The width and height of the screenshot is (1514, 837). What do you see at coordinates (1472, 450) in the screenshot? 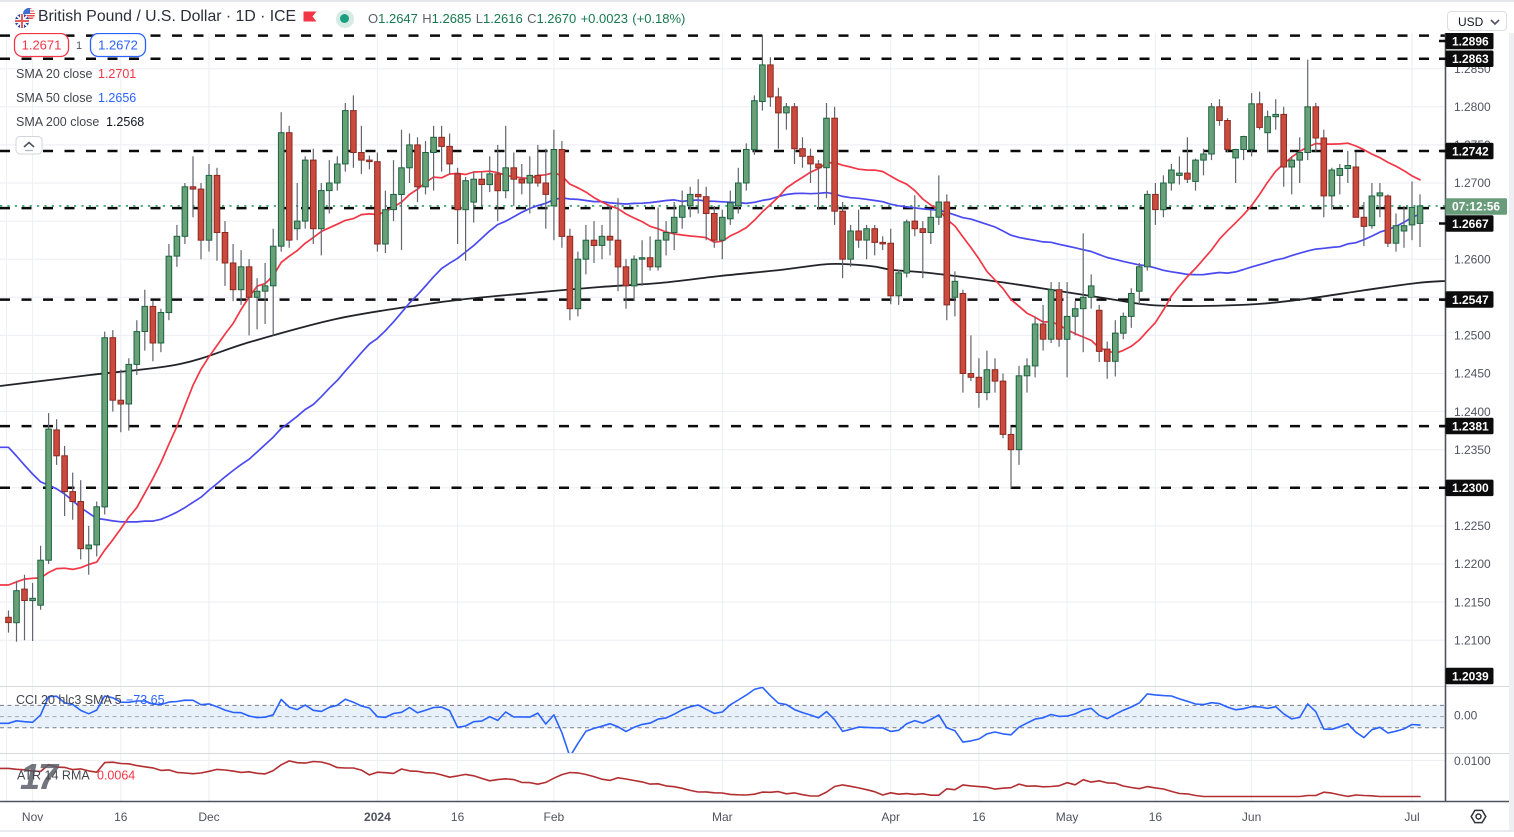
I see `svg-text: 1.2350` at bounding box center [1472, 450].